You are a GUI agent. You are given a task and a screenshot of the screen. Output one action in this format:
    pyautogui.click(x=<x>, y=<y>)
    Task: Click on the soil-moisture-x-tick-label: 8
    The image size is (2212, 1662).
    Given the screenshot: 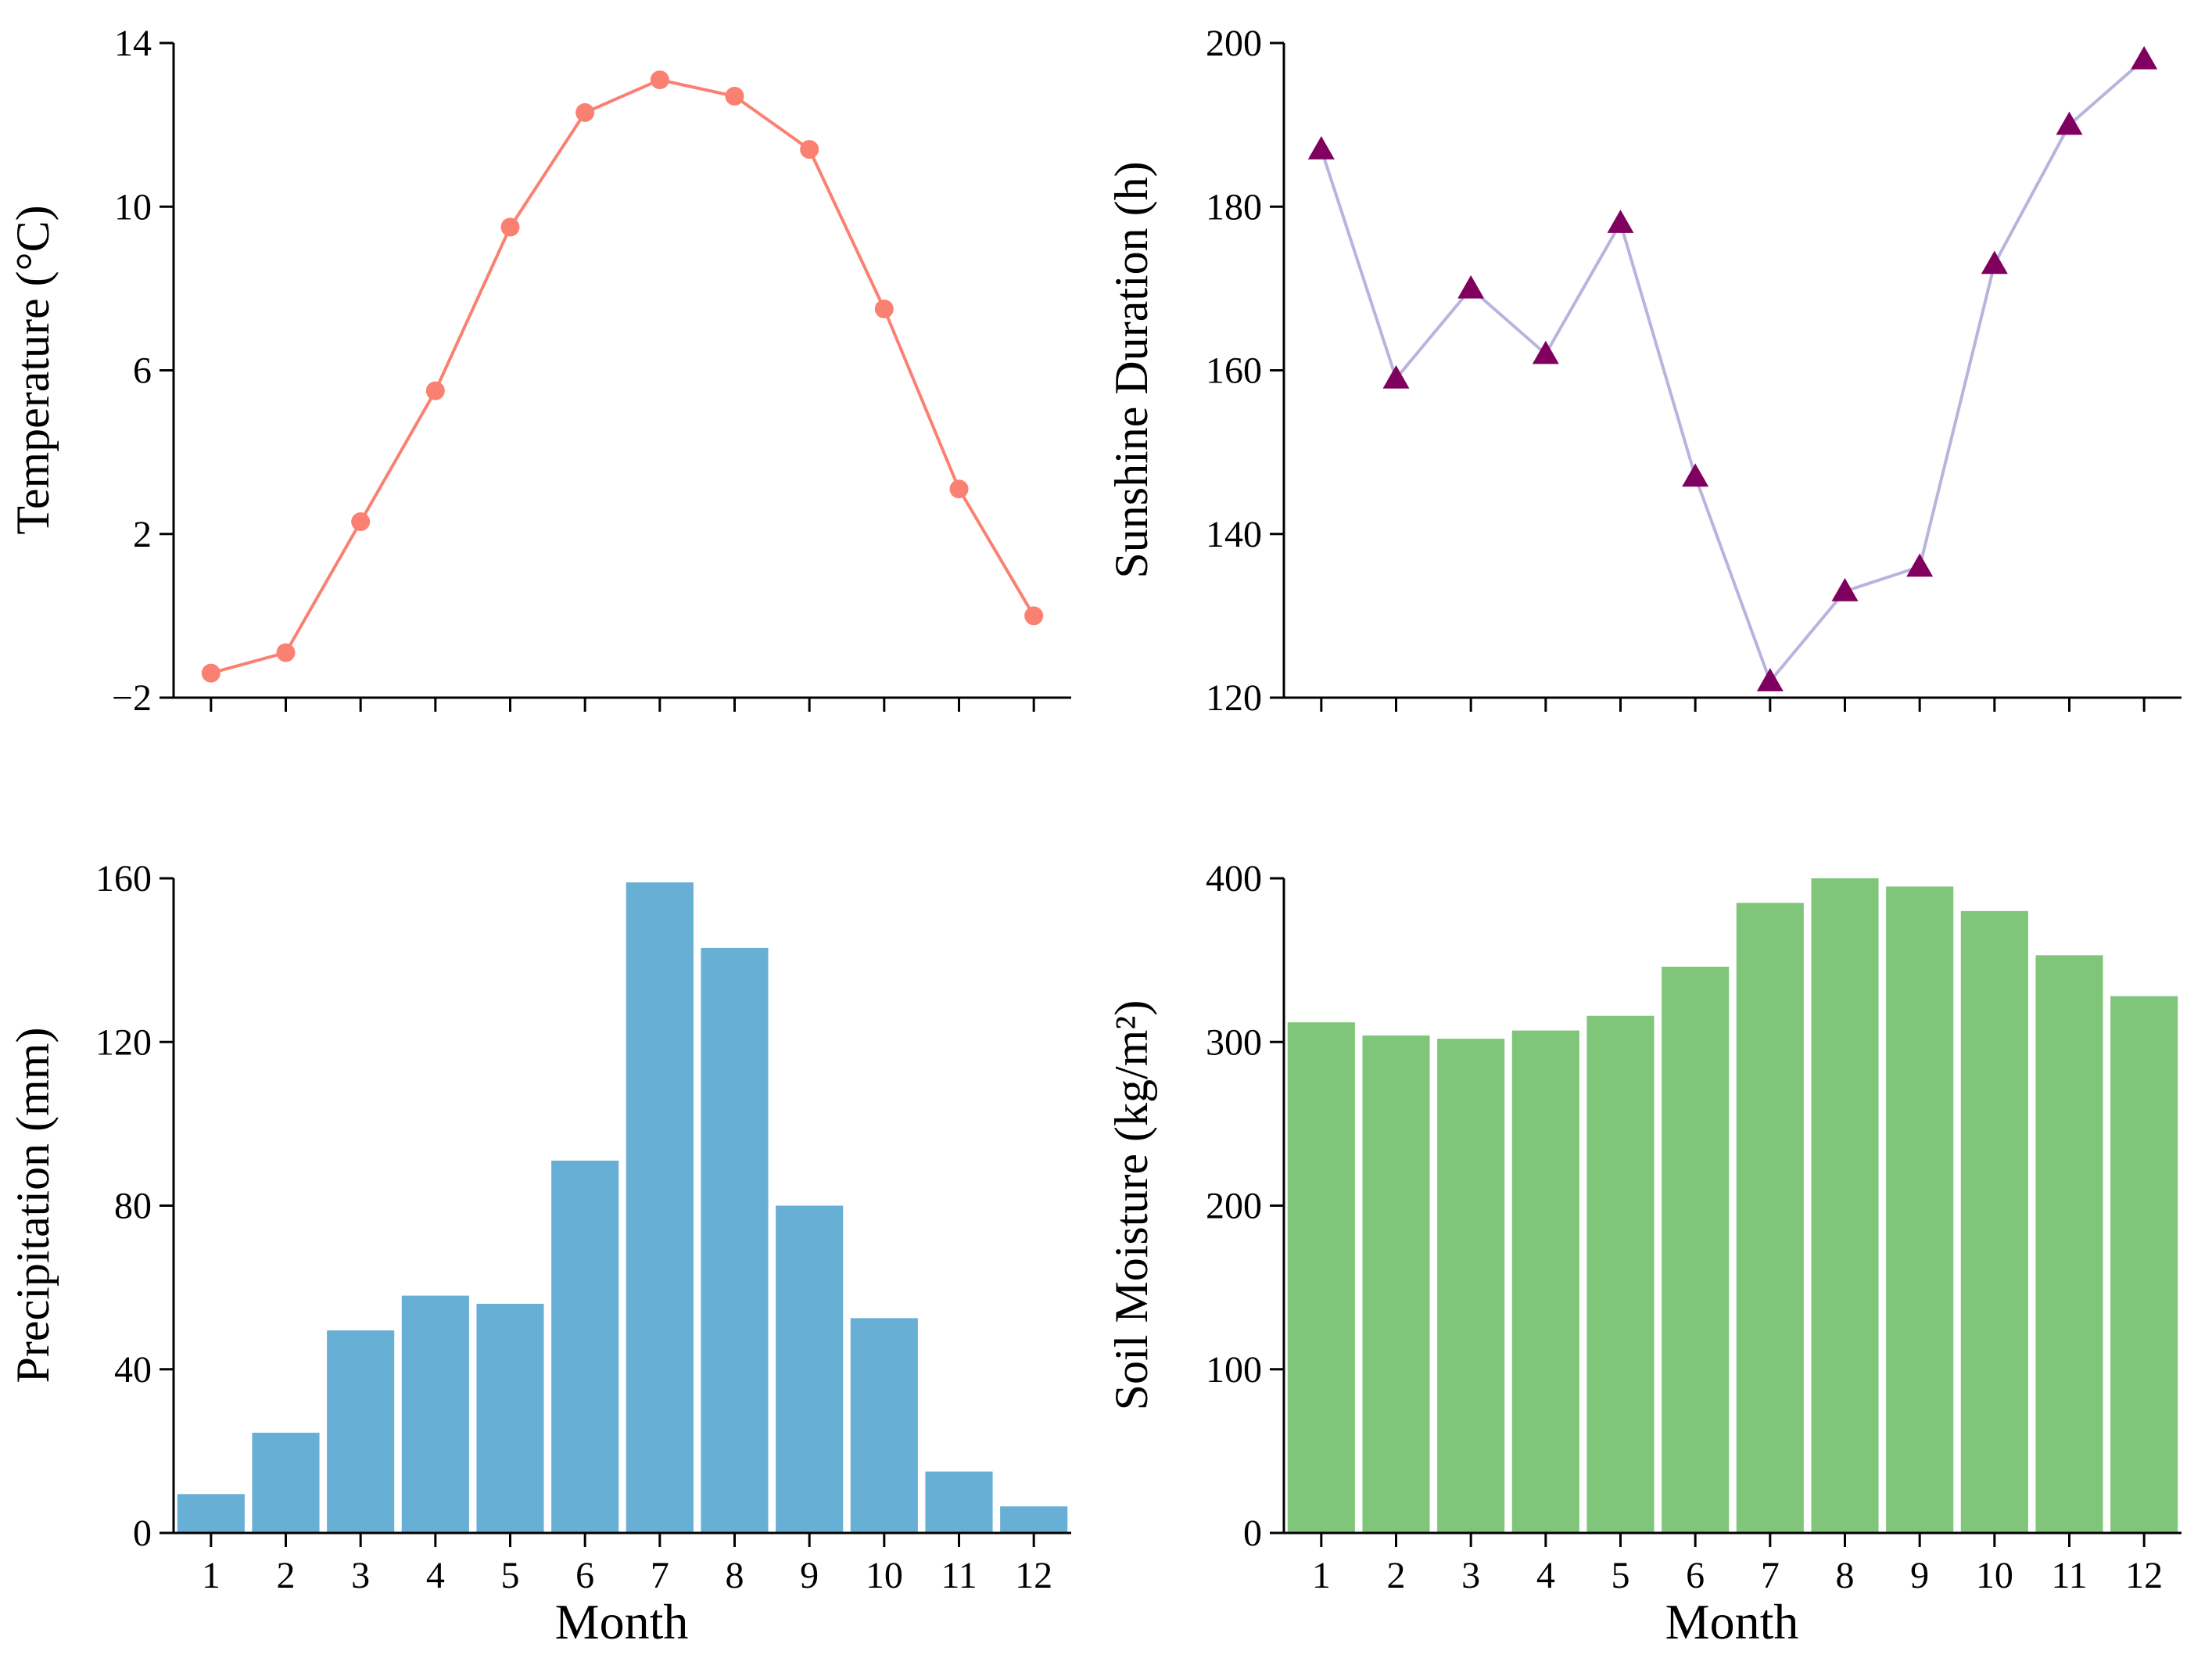 What is the action you would take?
    pyautogui.click(x=1845, y=1576)
    